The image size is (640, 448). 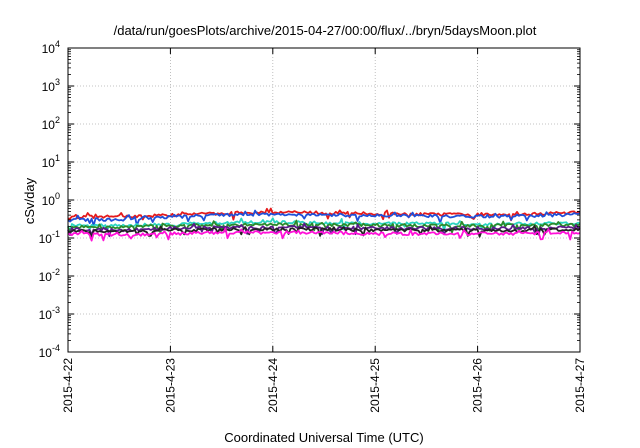 I want to click on x-tick-label: 2015-4-24, so click(x=273, y=385).